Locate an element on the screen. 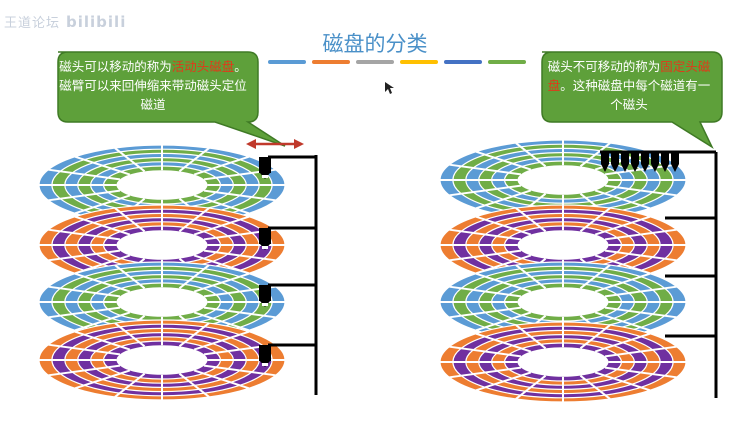 The width and height of the screenshot is (750, 440). callout-left-bubble is located at coordinates (171, 99).